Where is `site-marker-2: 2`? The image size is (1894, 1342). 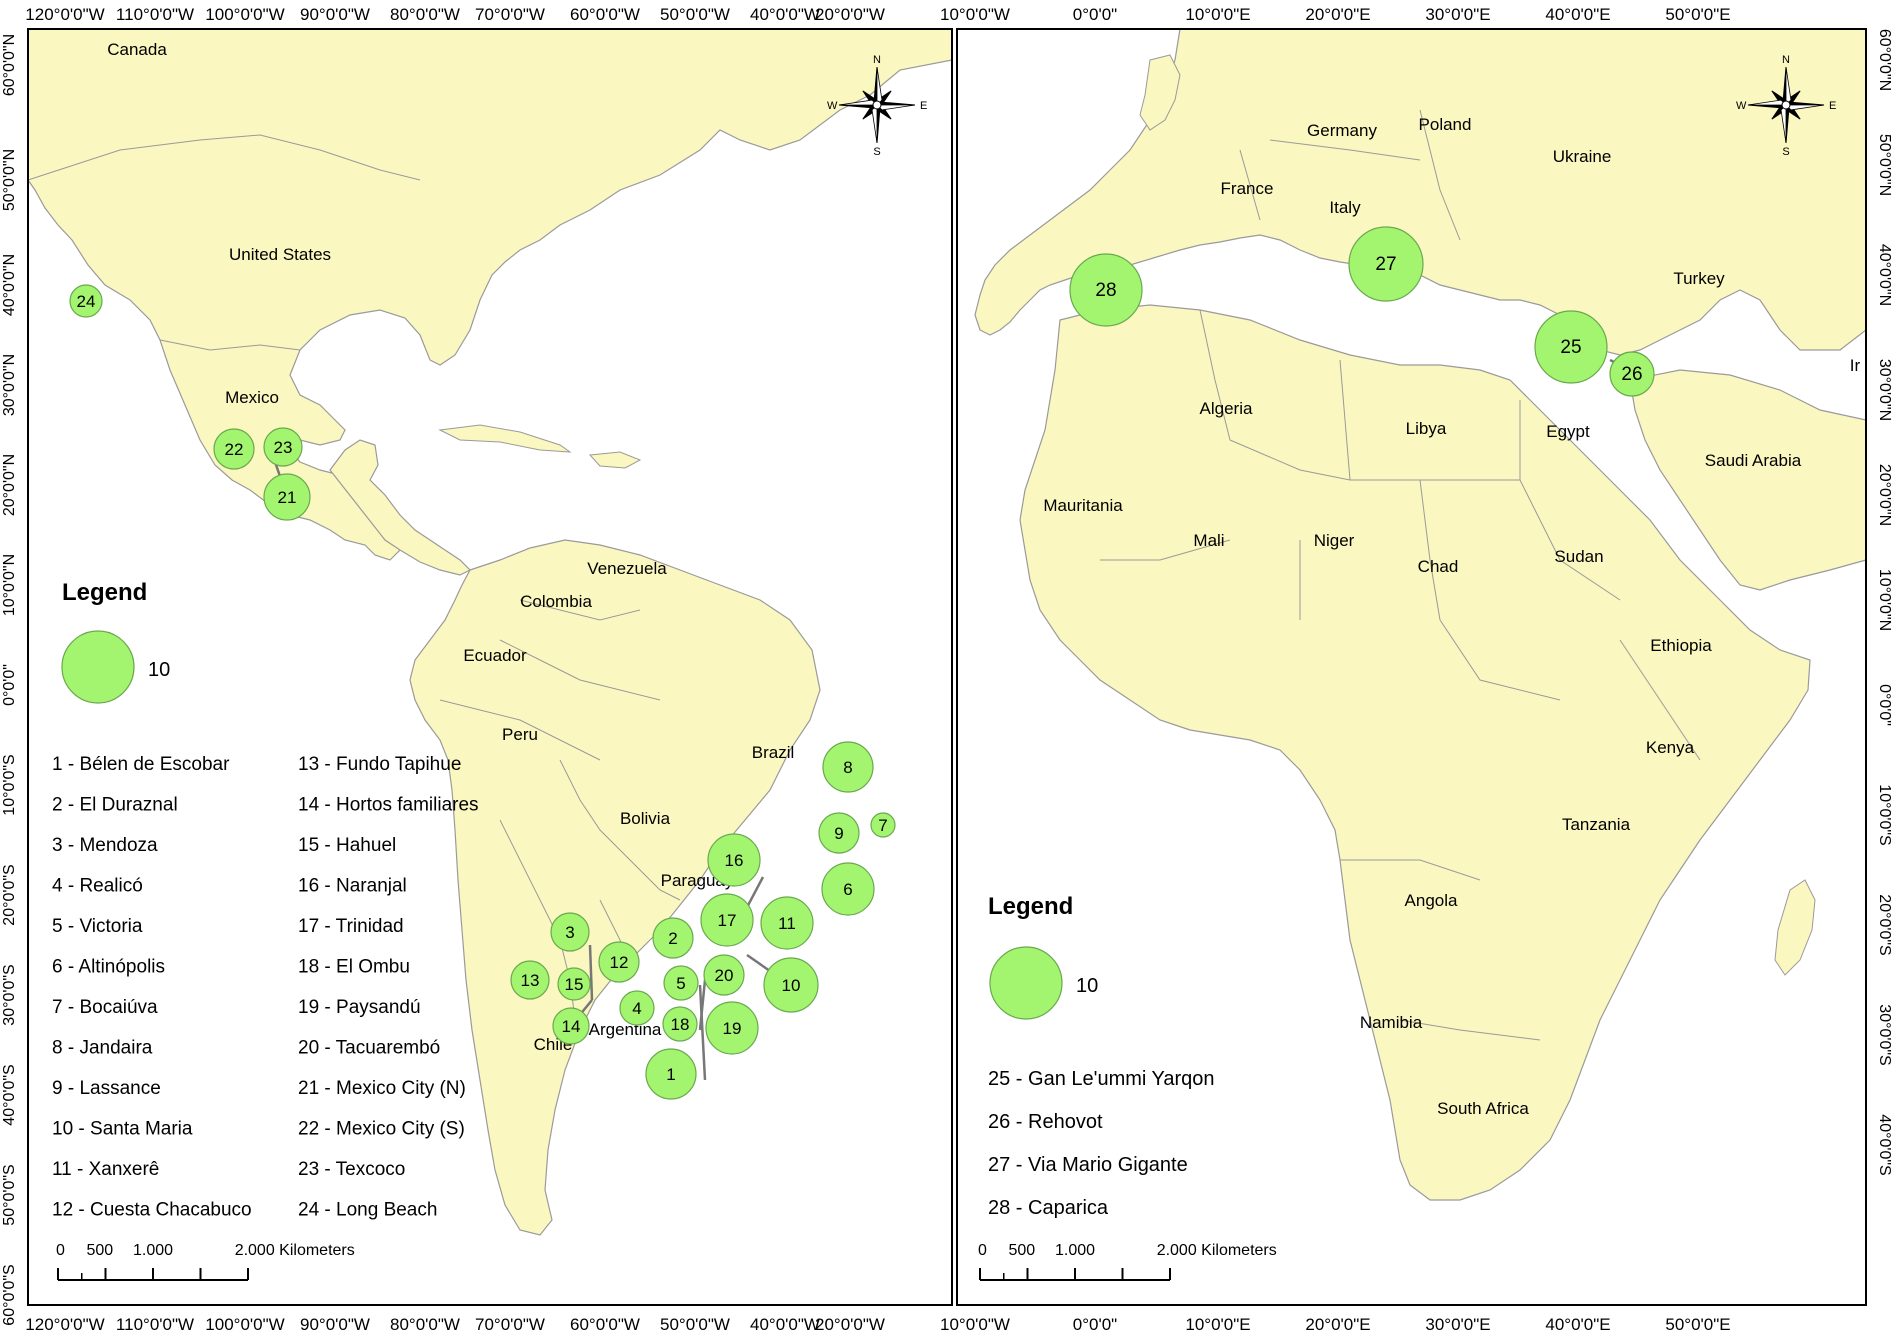 site-marker-2: 2 is located at coordinates (673, 938).